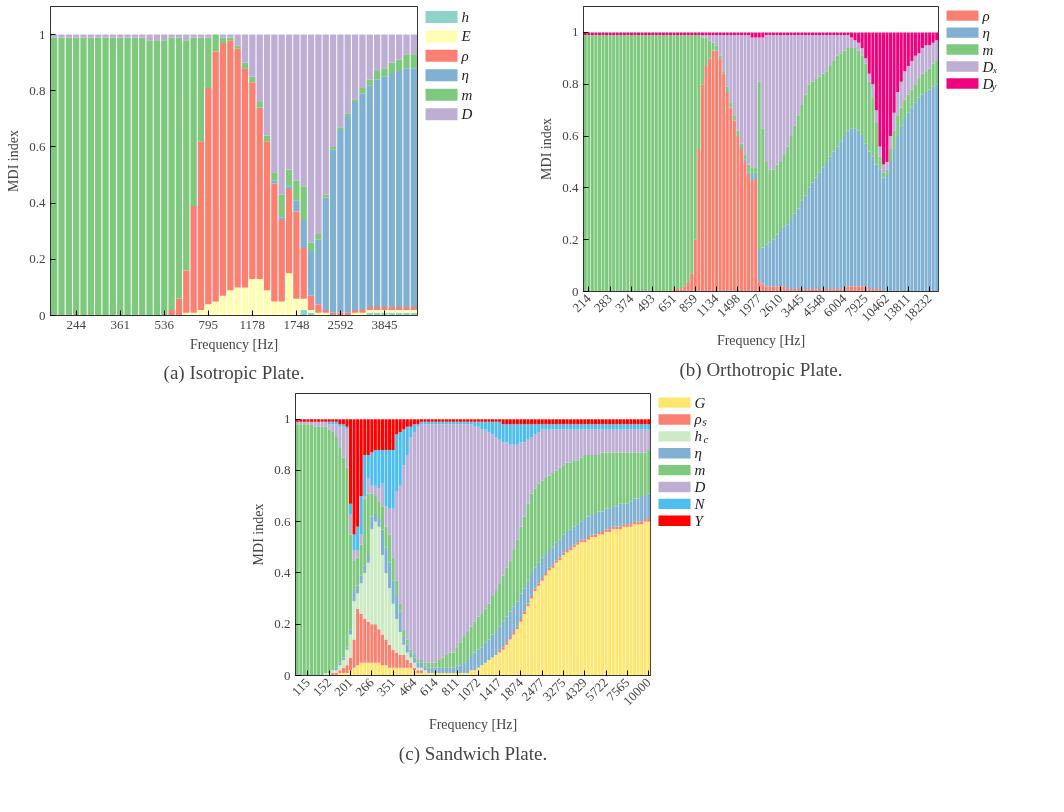  I want to click on legend-label: Y, so click(699, 520).